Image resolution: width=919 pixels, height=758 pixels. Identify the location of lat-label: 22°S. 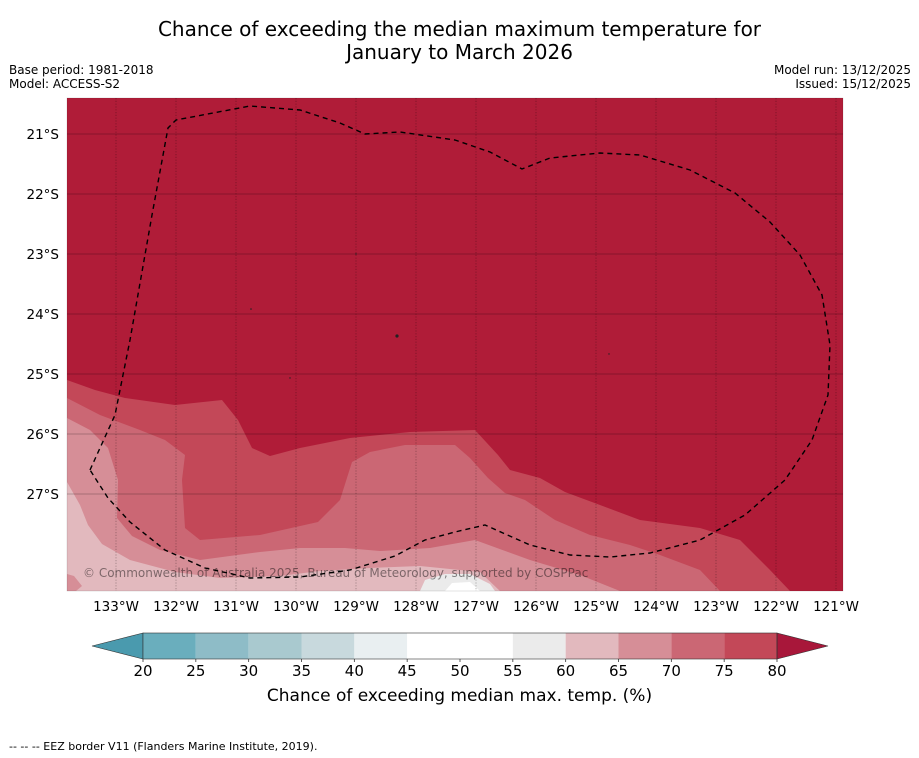
(43, 195).